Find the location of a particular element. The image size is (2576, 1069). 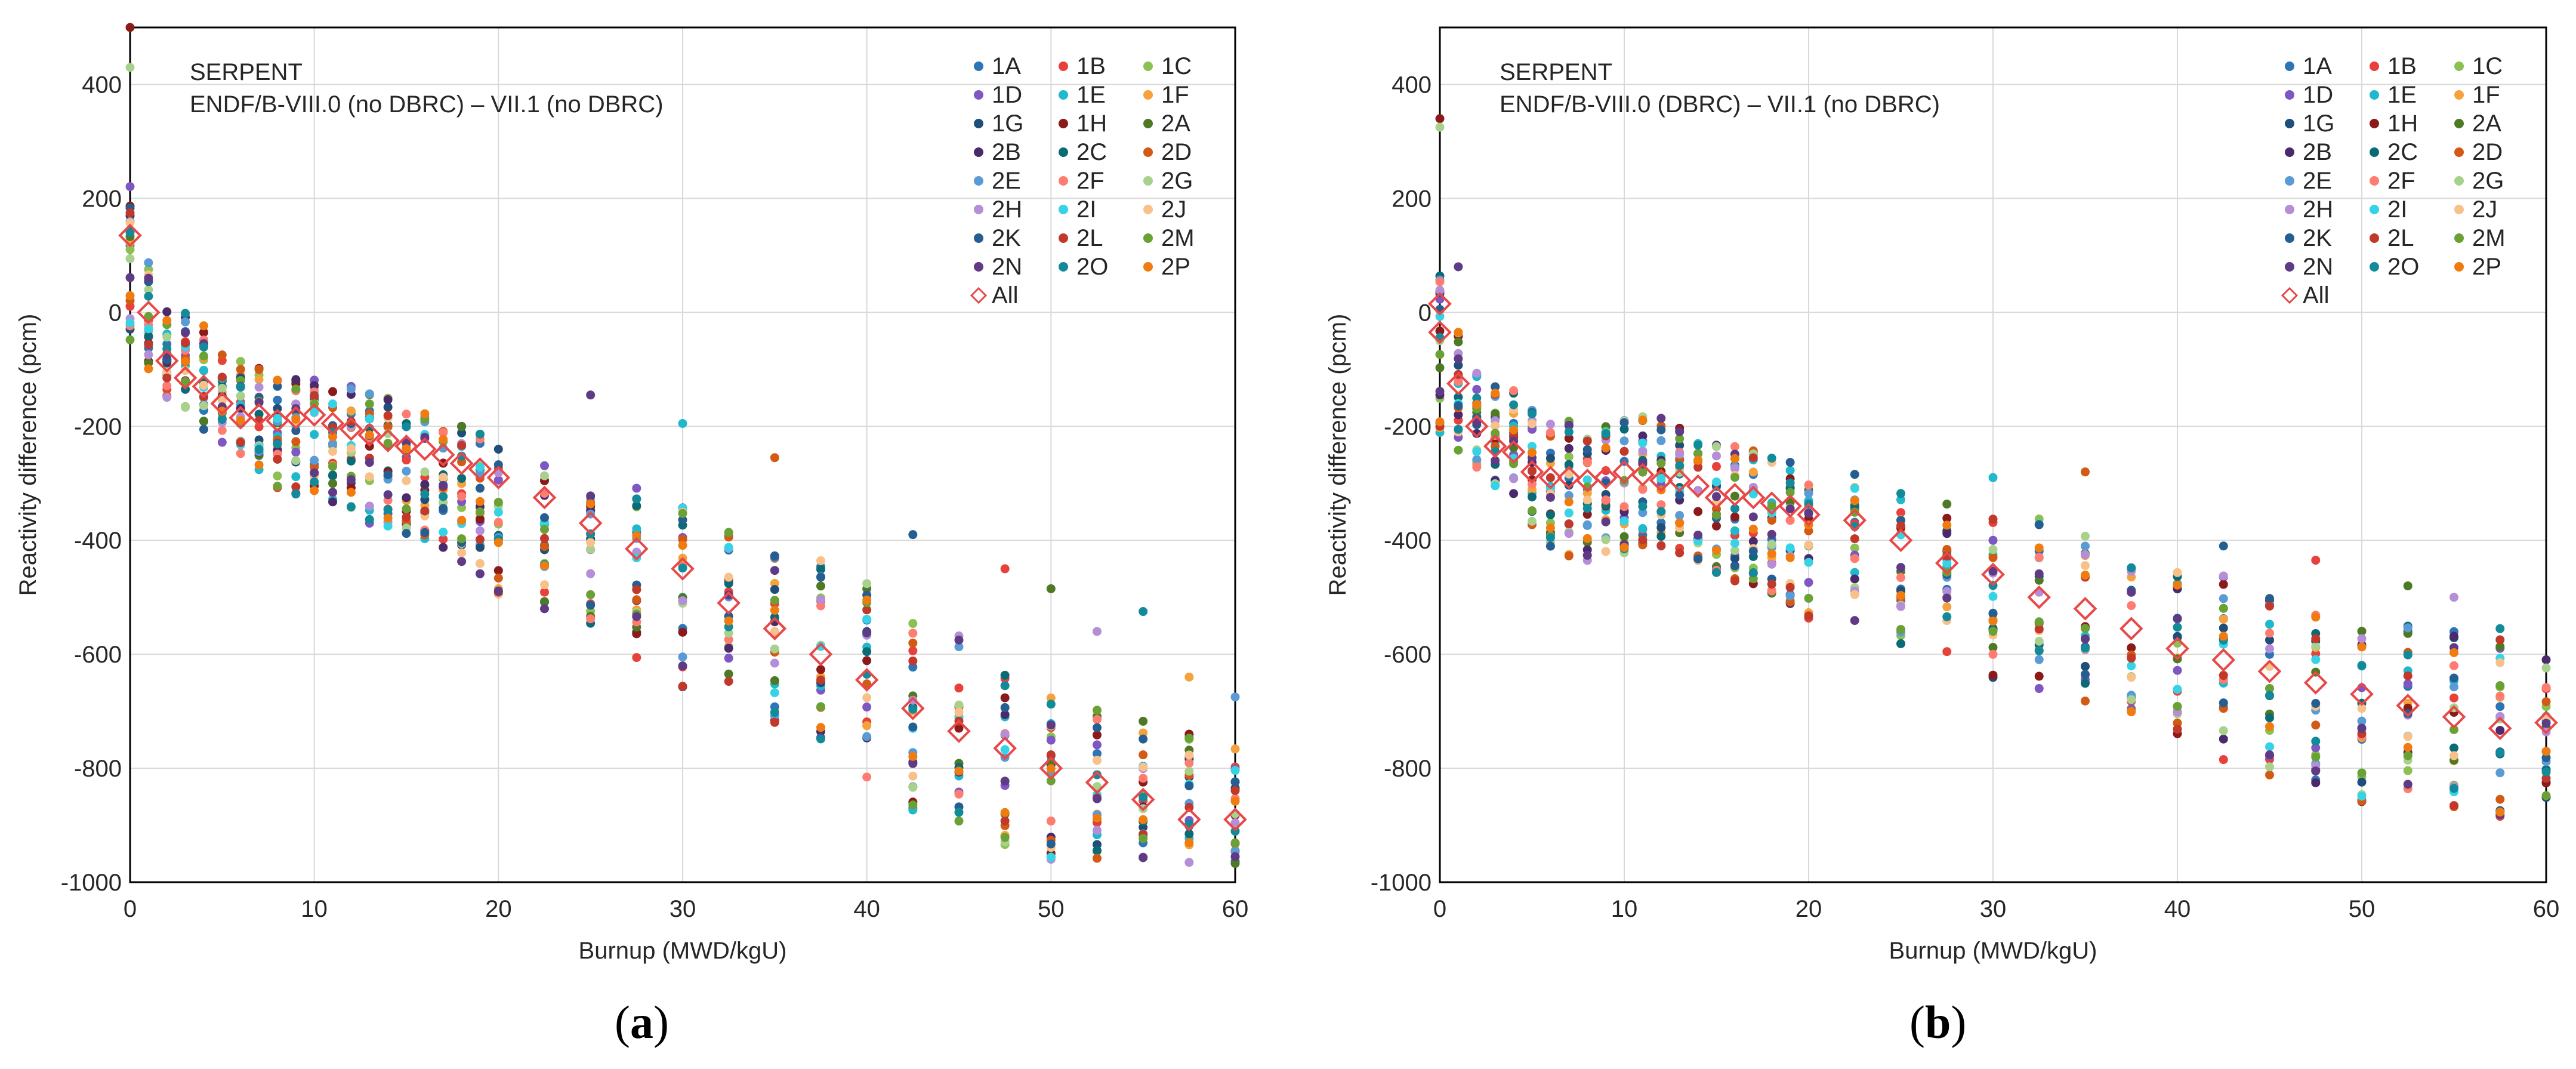

legend-item-2m: 2M is located at coordinates (1169, 238).